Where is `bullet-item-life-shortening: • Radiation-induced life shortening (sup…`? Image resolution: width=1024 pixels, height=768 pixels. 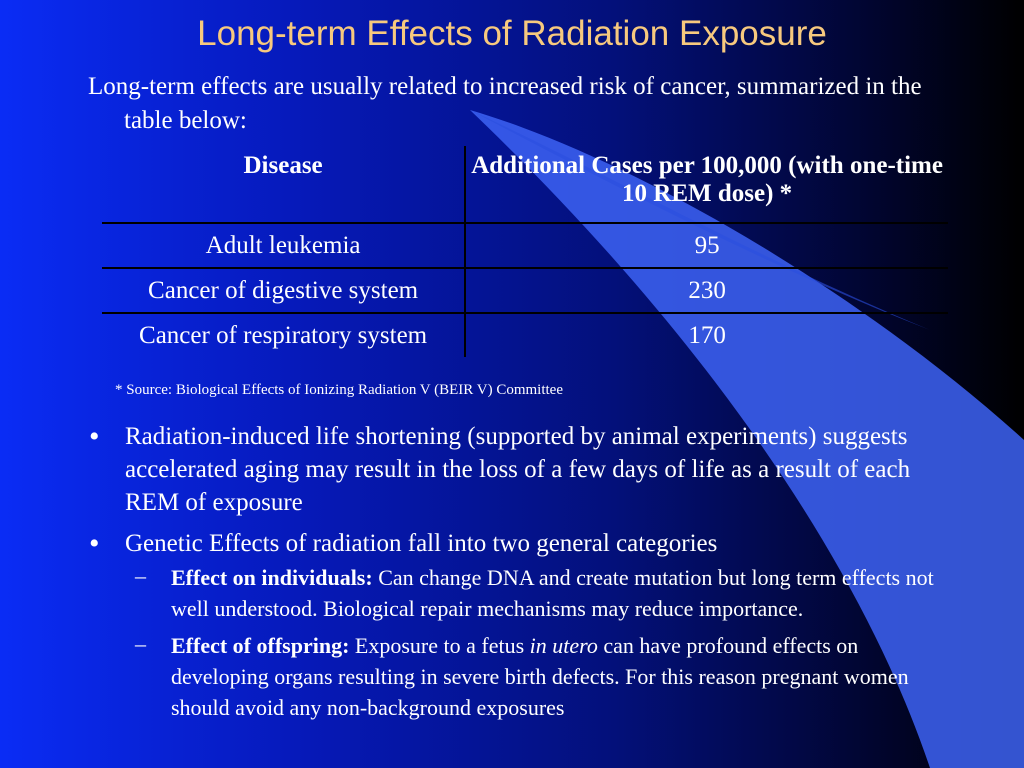 bullet-item-life-shortening: • Radiation-induced life shortening (sup… is located at coordinates (513, 469).